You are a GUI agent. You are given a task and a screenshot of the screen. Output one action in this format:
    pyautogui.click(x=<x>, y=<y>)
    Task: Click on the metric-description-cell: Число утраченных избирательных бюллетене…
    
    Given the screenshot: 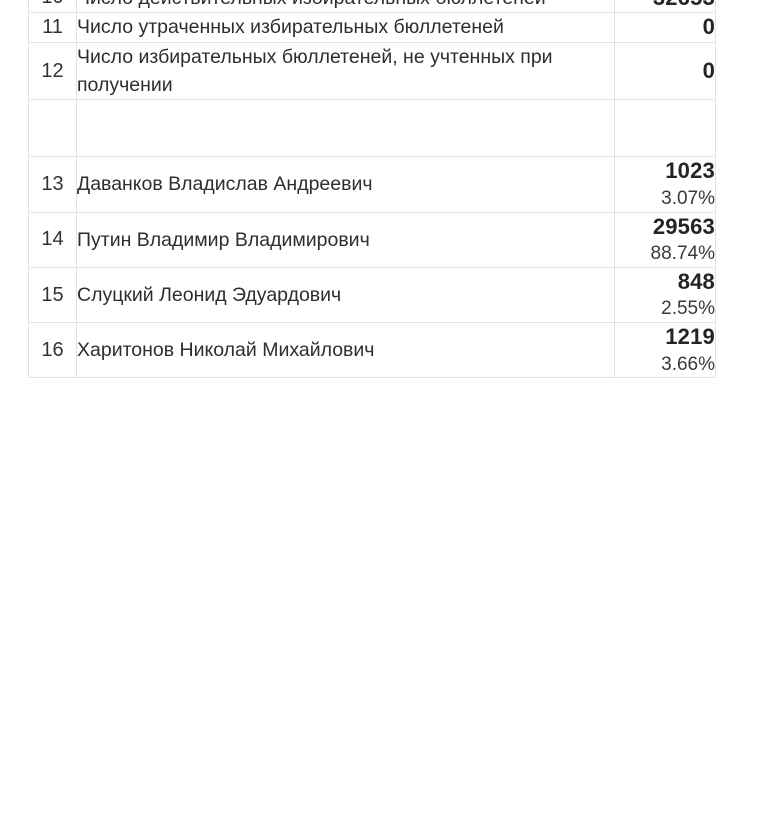 What is the action you would take?
    pyautogui.click(x=345, y=27)
    